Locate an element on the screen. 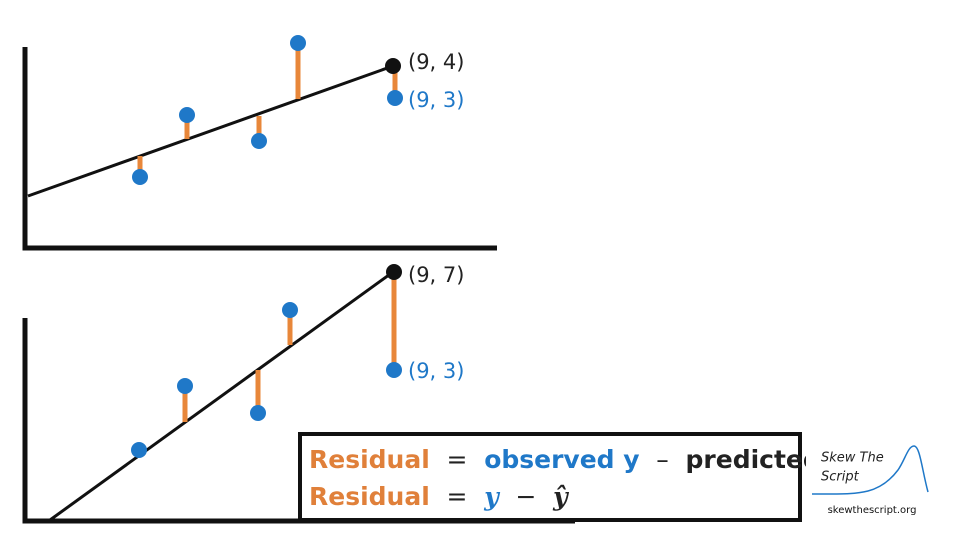 The image size is (960, 540). logo-text: Script is located at coordinates (840, 477).